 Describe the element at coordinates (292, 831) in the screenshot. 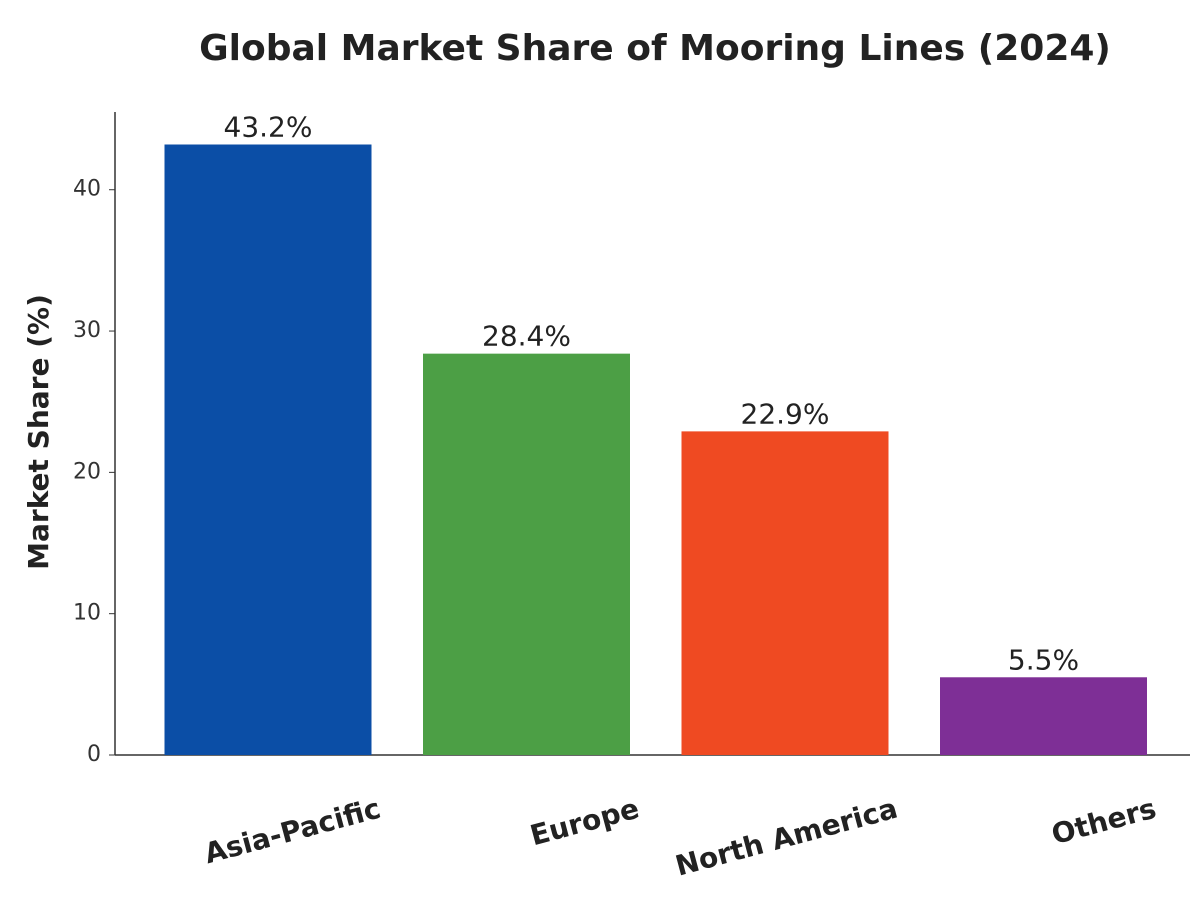

I see `x-tick-label: Asia-Pacific` at that location.